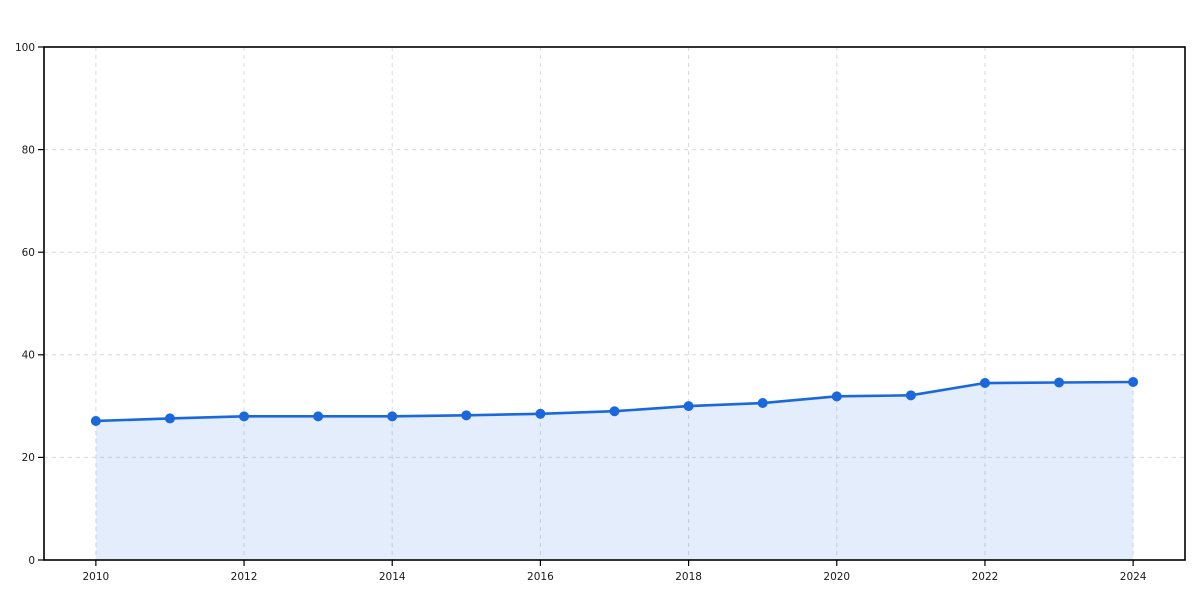 The height and width of the screenshot is (600, 1200). I want to click on x-tick-label: 2014, so click(392, 577).